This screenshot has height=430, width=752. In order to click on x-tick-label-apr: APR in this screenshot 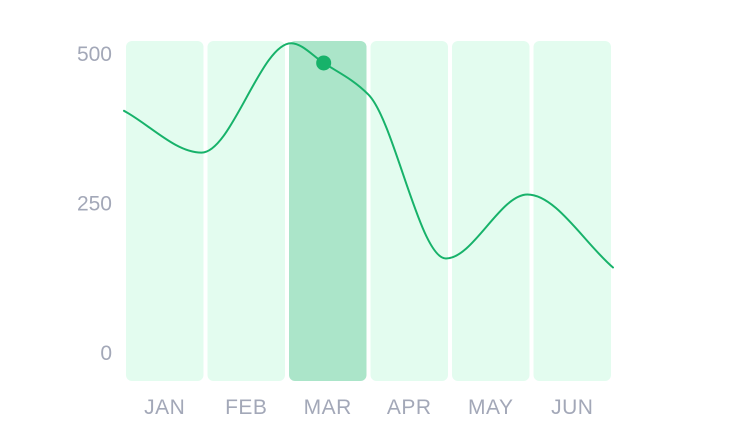, I will do `click(409, 407)`.